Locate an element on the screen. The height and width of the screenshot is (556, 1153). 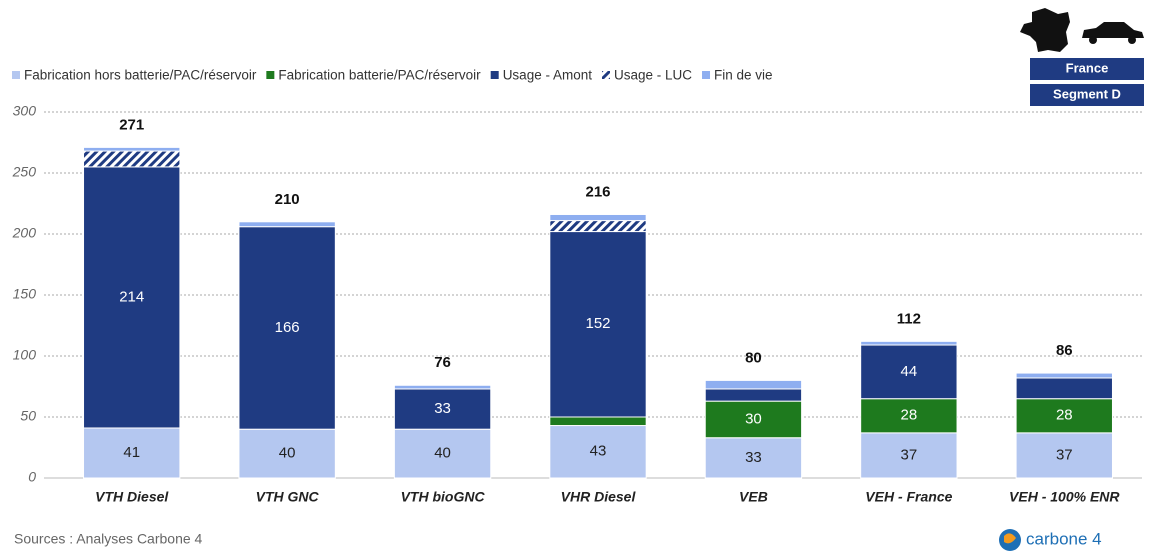
x-tick-label: VTH Diesel is located at coordinates (132, 497).